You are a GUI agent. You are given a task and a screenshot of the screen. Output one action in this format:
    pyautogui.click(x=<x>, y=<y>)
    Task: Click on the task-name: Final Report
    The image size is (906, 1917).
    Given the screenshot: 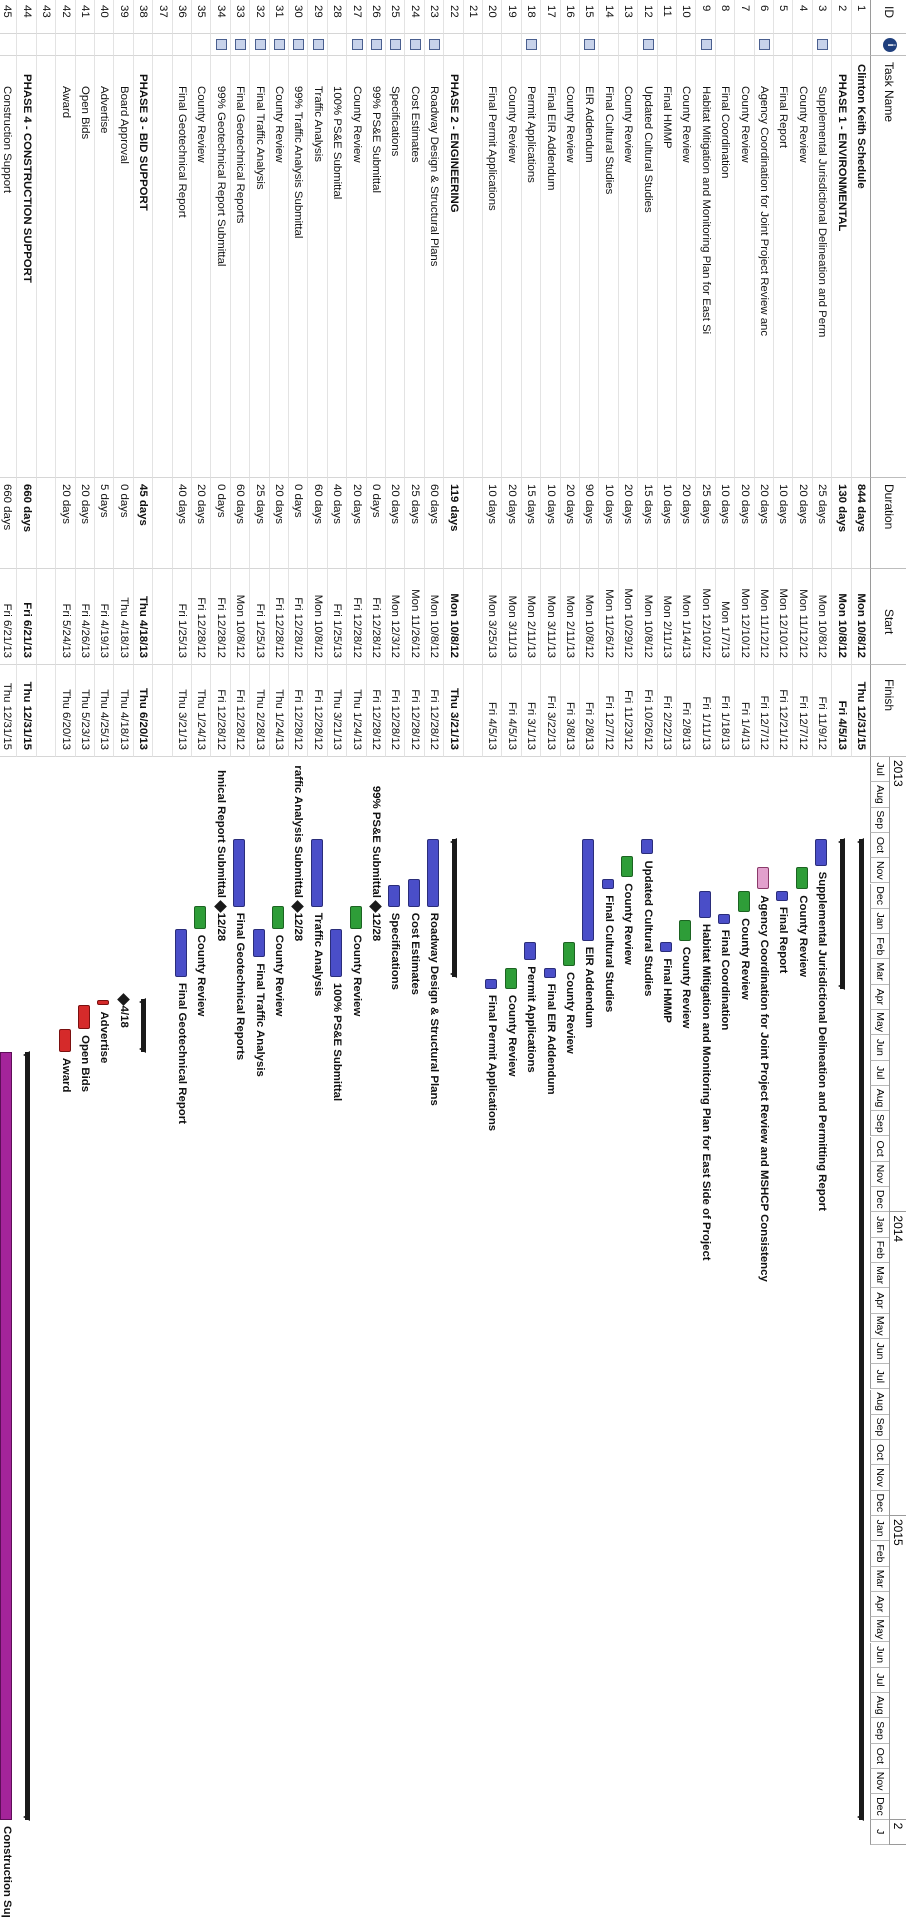 What is the action you would take?
    pyautogui.click(x=782, y=267)
    